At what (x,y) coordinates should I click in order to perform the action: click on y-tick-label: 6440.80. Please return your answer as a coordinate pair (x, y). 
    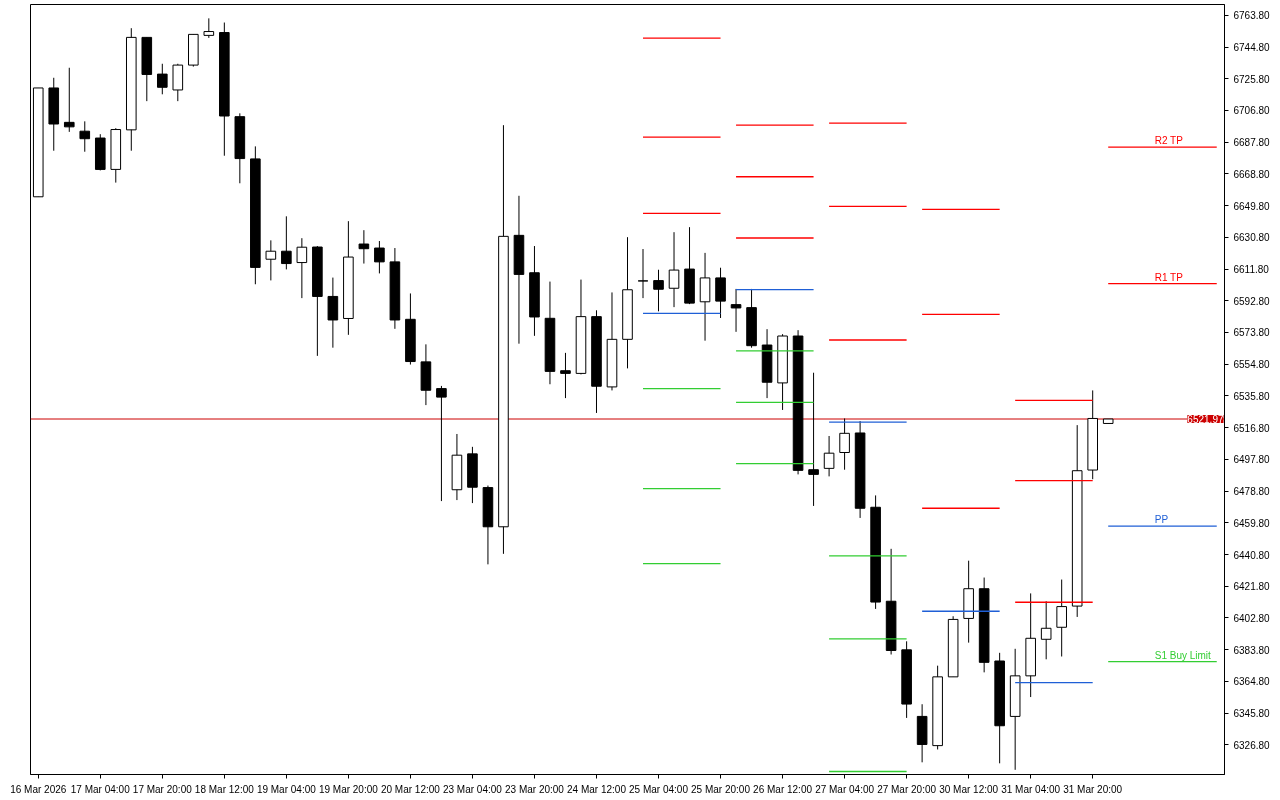
    Looking at the image, I should click on (1252, 555).